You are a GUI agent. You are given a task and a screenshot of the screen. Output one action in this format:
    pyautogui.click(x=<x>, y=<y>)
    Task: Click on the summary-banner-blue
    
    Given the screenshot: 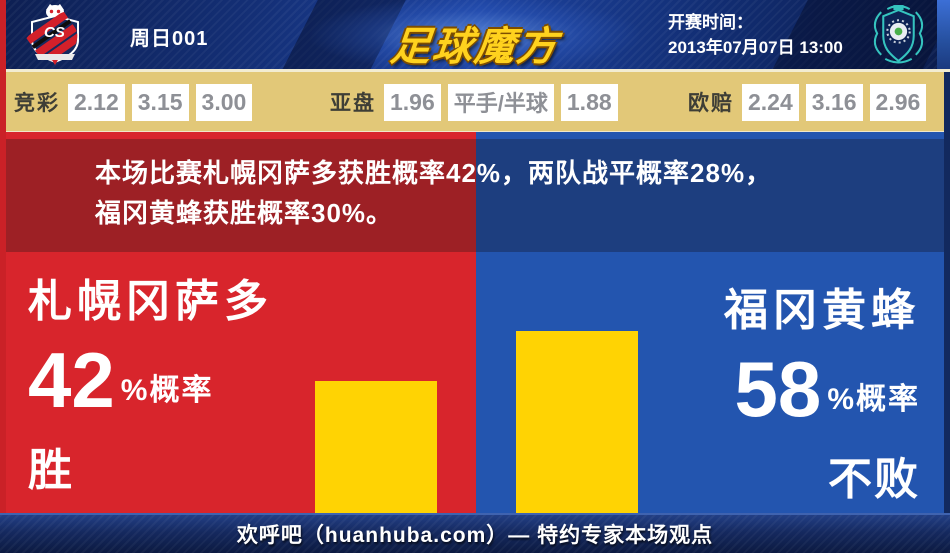 What is the action you would take?
    pyautogui.click(x=710, y=195)
    